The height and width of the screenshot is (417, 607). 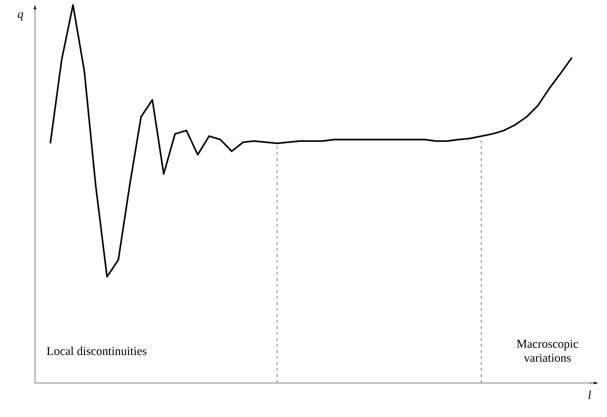 I want to click on y-axis-title: q, so click(x=21, y=16).